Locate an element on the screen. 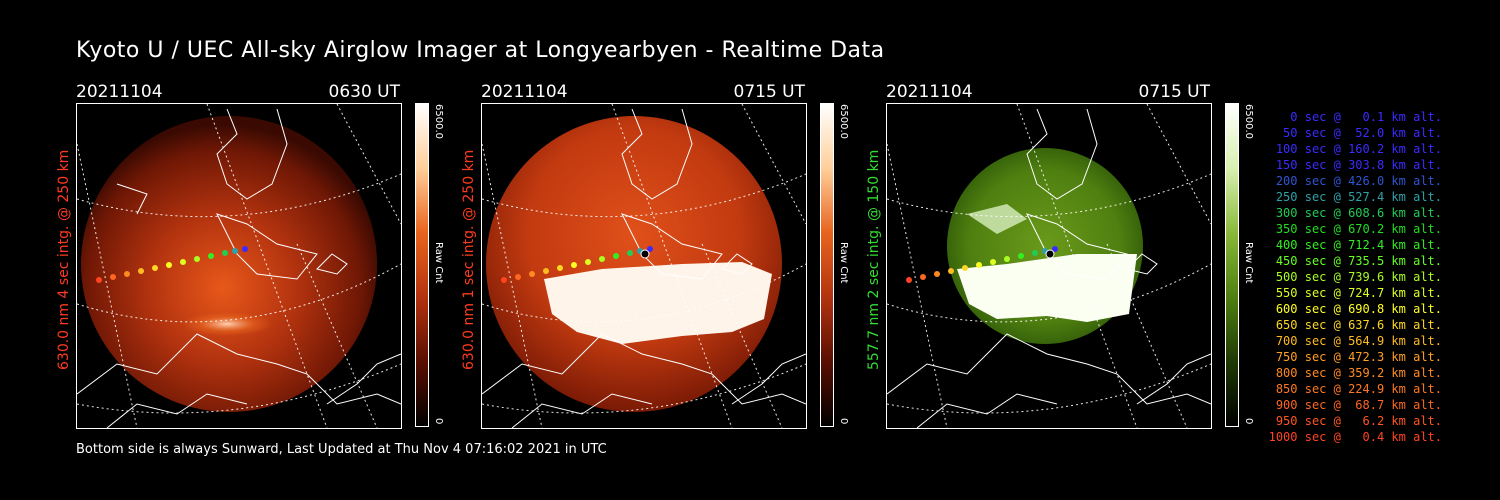 This screenshot has width=1500, height=500. panel-2-colorbar-unit: Raw Cnt is located at coordinates (843, 263).